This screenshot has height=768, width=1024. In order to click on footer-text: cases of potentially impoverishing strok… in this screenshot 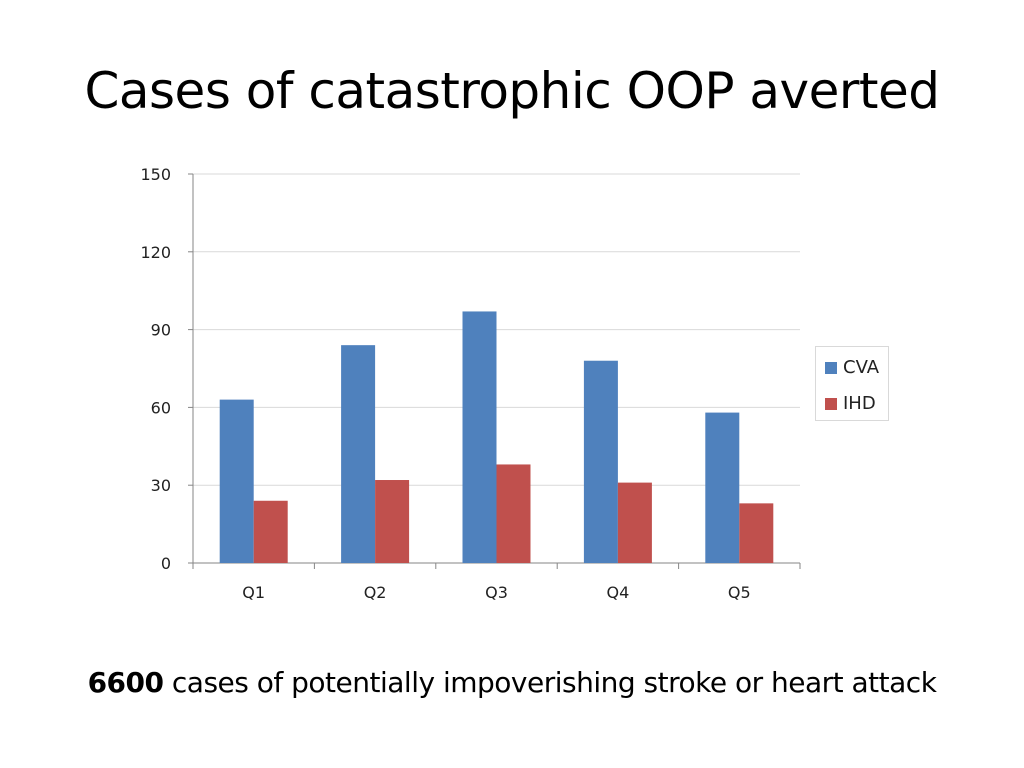, I will do `click(550, 682)`.